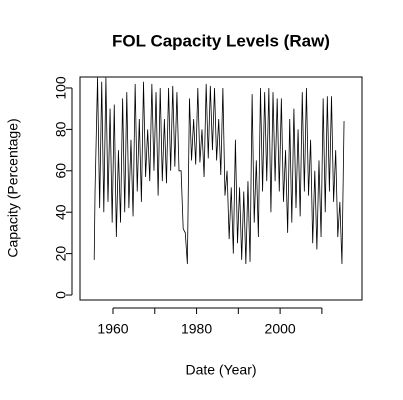 The image size is (403, 400). What do you see at coordinates (220, 370) in the screenshot?
I see `x-axis-label: Date (Year)` at bounding box center [220, 370].